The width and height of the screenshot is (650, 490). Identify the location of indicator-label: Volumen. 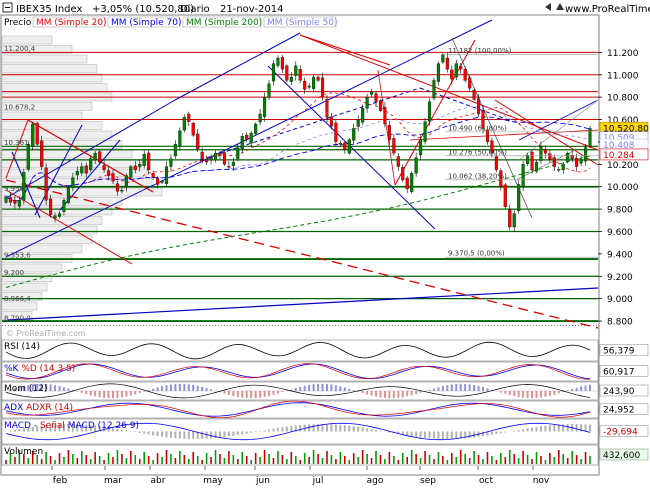
(23, 452).